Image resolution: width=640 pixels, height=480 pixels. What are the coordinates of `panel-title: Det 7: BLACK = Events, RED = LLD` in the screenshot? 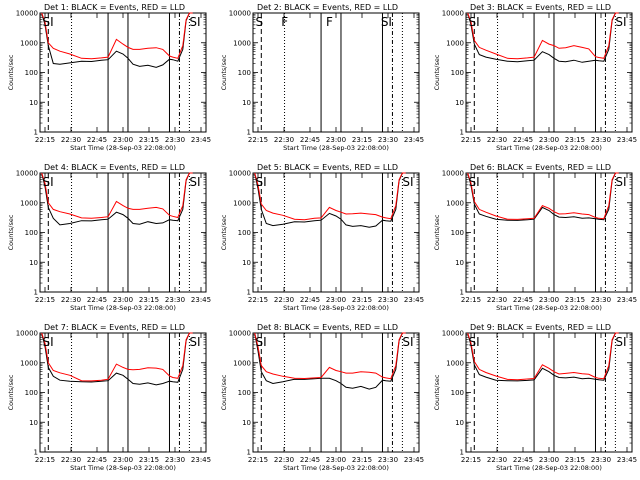 It's located at (114, 327).